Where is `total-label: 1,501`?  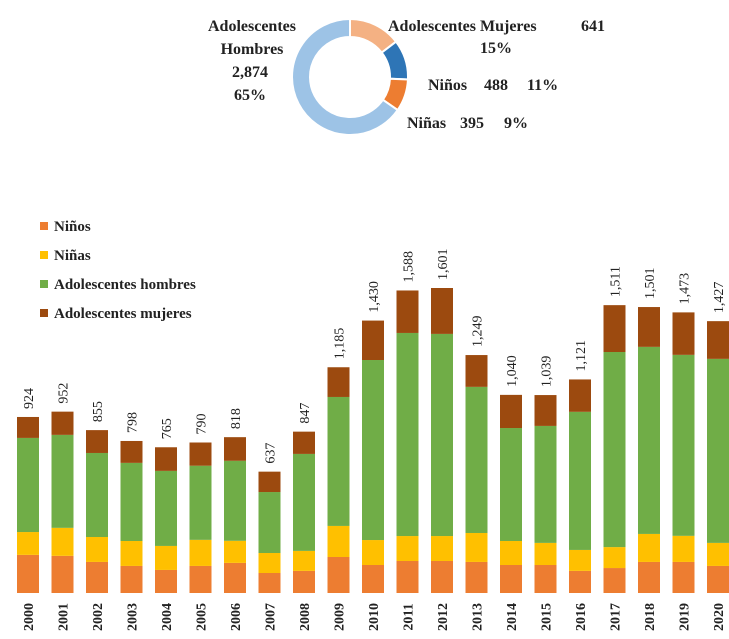
total-label: 1,501 is located at coordinates (650, 284).